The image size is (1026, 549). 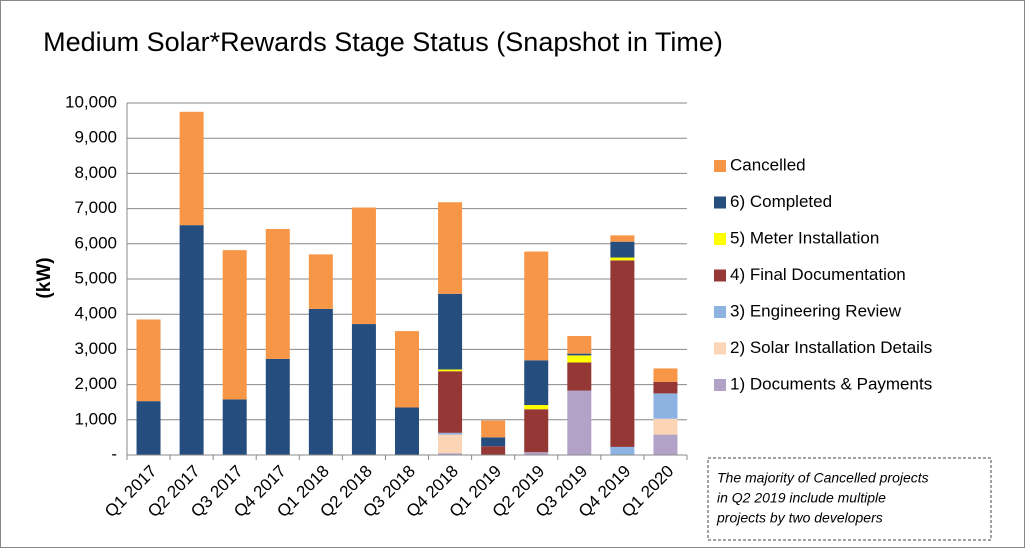 I want to click on annotation-text: in Q2 2019 include multiple, so click(x=801, y=498).